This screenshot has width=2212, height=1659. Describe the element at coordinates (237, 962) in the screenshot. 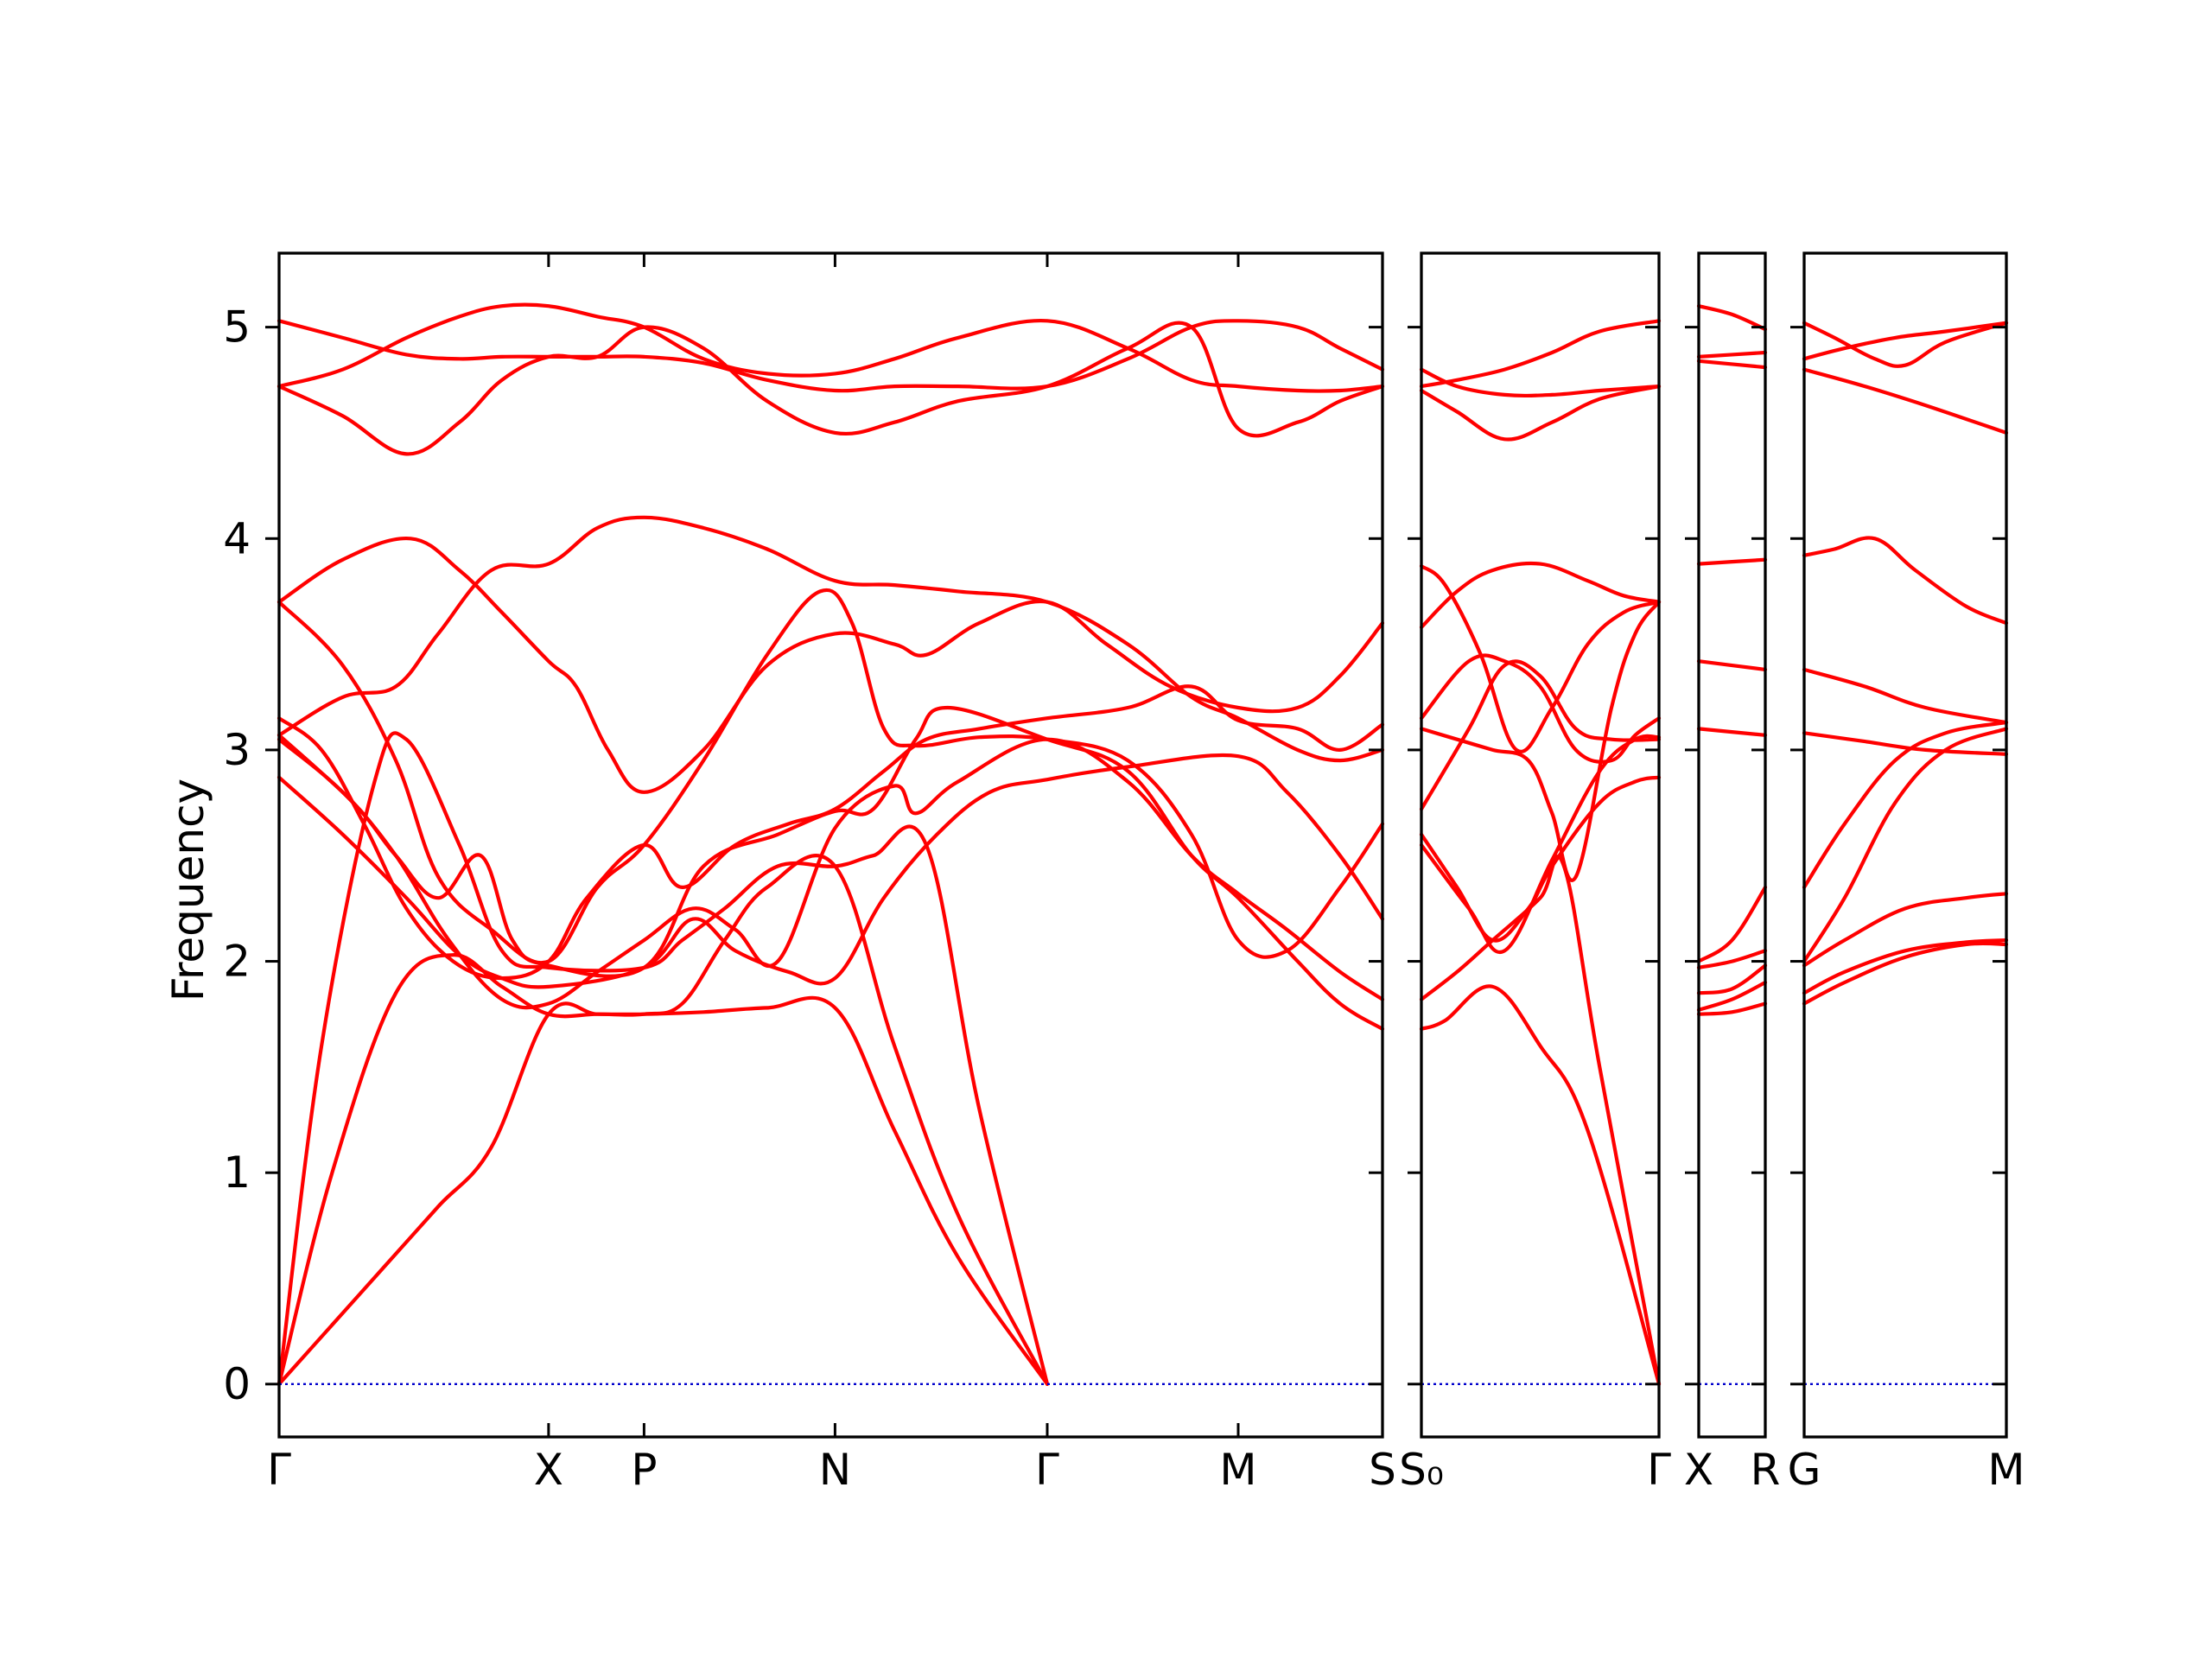

I see `y-tick-label: 2` at that location.